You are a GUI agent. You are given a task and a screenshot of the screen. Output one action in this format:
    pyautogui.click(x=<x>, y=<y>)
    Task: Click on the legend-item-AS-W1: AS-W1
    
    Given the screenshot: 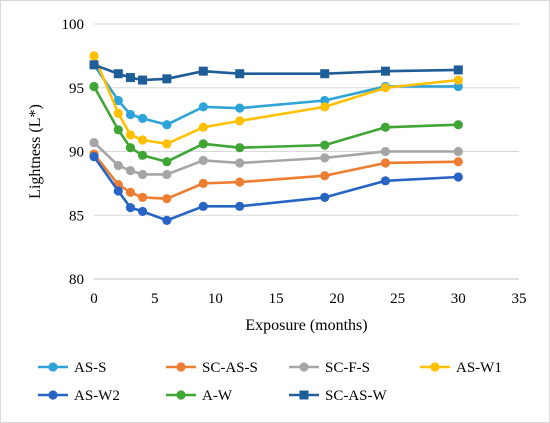 What is the action you would take?
    pyautogui.click(x=461, y=368)
    